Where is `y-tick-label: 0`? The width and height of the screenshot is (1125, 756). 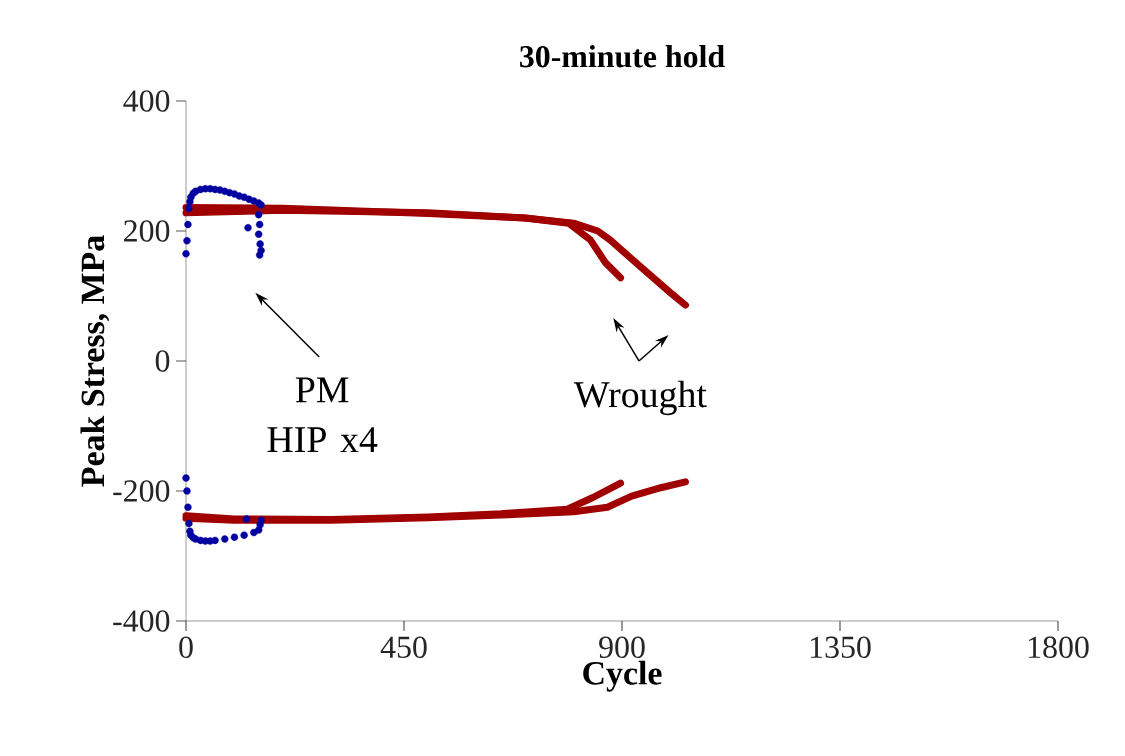
y-tick-label: 0 is located at coordinates (162, 361).